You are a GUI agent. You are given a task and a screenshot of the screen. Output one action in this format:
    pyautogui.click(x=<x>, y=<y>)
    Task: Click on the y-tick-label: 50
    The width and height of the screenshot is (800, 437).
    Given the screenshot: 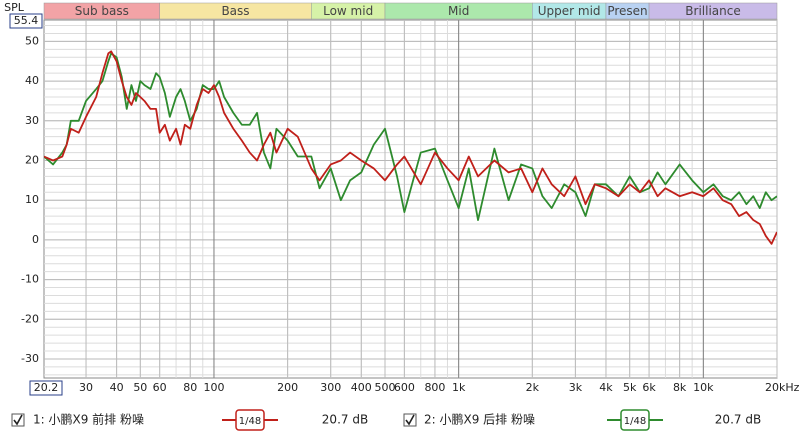 What is the action you would take?
    pyautogui.click(x=32, y=40)
    